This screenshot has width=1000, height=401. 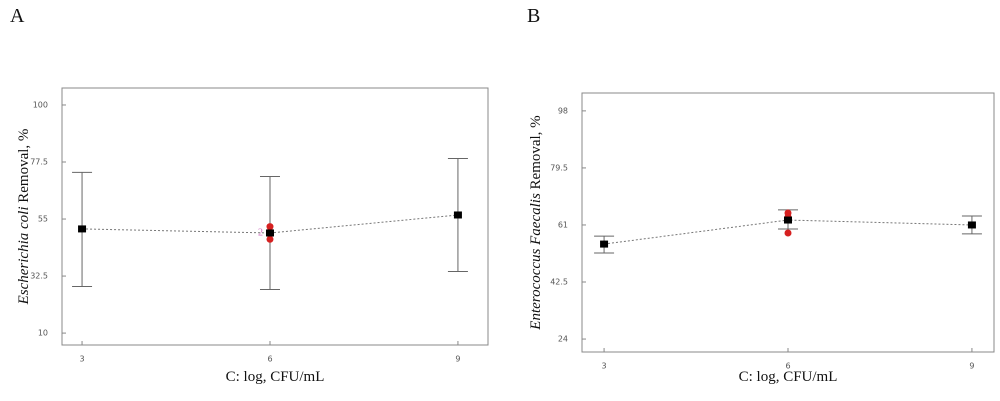 I want to click on series-line, so click(x=270, y=224).